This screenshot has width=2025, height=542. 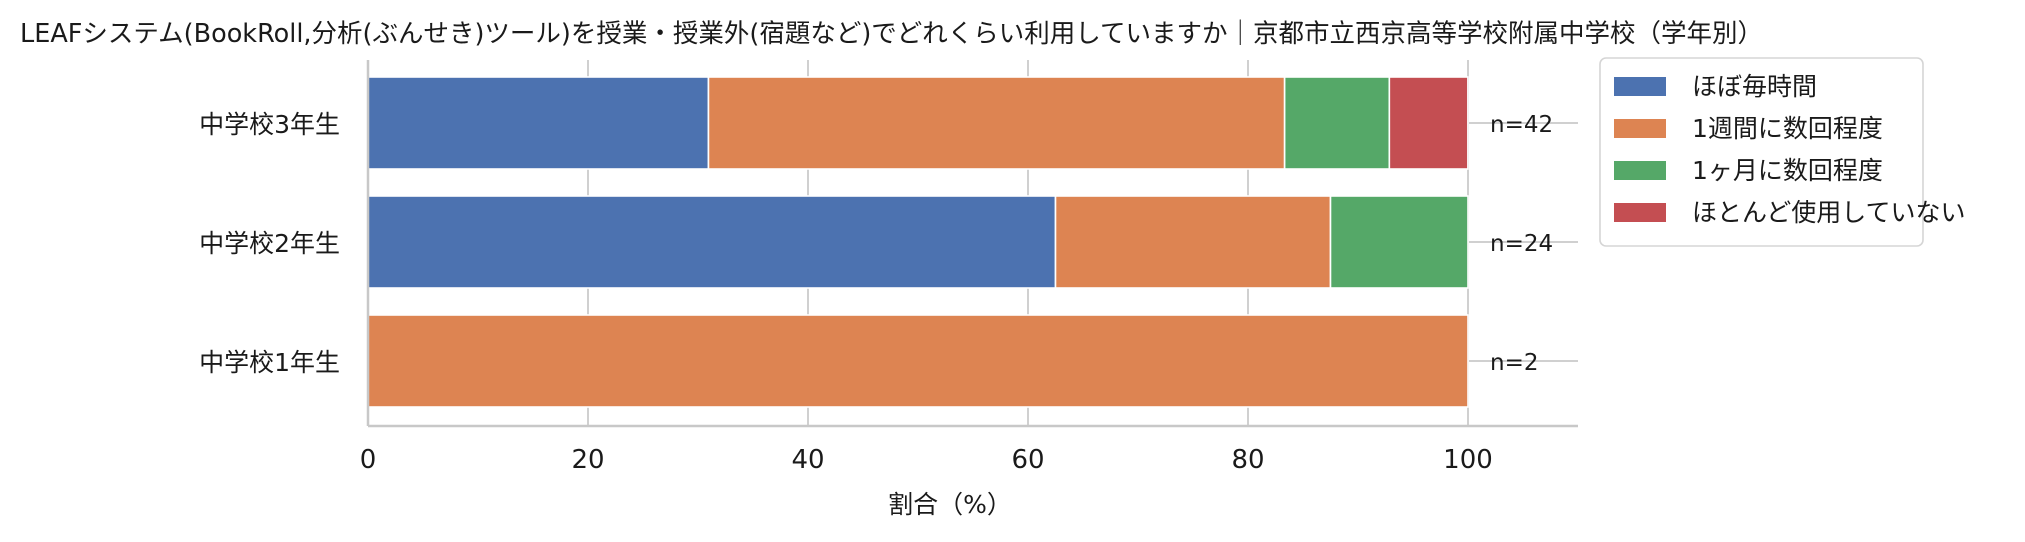 I want to click on y-tick-label: 中学校1年生, so click(x=269, y=362).